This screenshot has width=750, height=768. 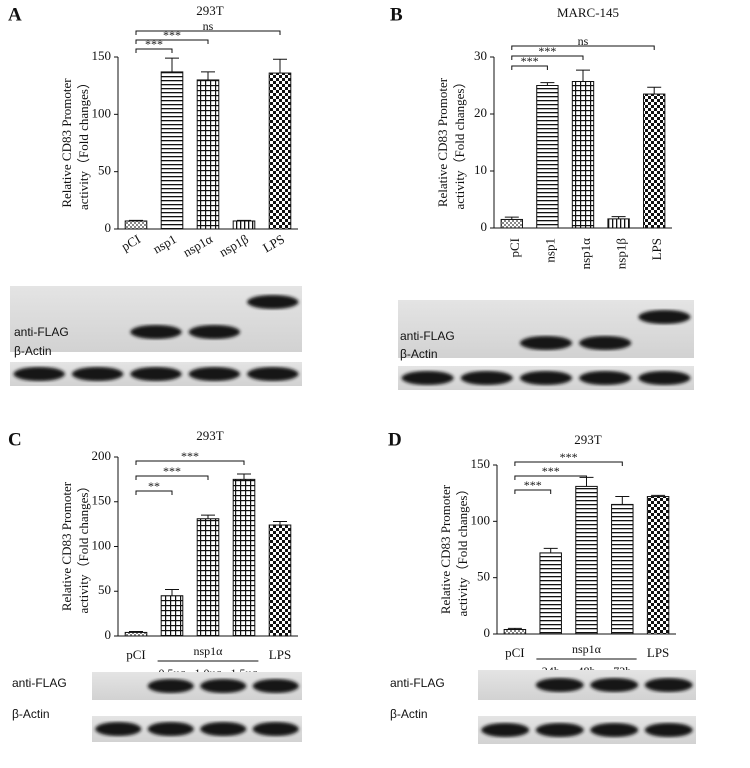 What do you see at coordinates (480, 112) in the screenshot?
I see `y-tick-label: 20` at bounding box center [480, 112].